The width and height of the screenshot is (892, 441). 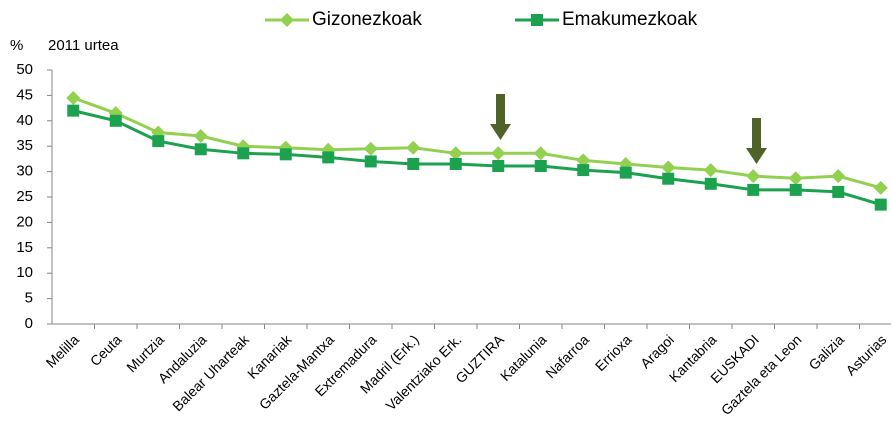 What do you see at coordinates (63, 351) in the screenshot?
I see `x-tick-label: Melilla` at bounding box center [63, 351].